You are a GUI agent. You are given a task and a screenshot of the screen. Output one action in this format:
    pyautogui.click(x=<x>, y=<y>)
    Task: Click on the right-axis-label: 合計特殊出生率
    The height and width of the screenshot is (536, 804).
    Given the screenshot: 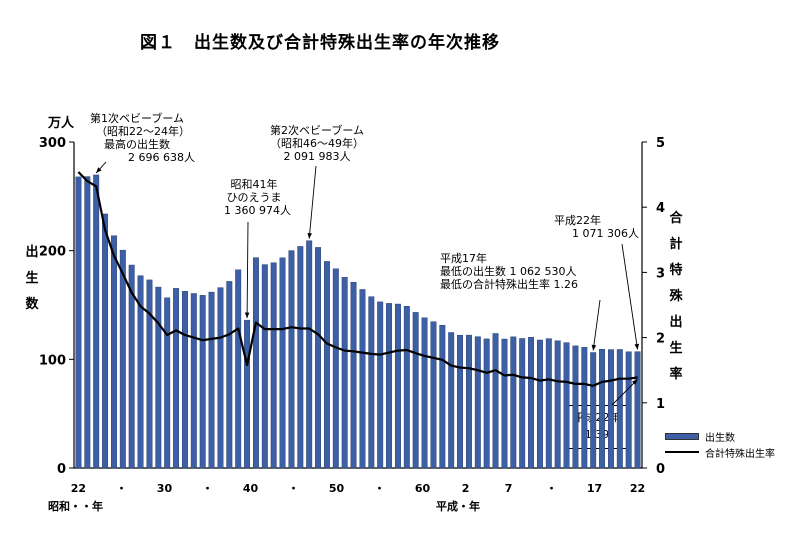 What is the action you would take?
    pyautogui.click(x=676, y=296)
    